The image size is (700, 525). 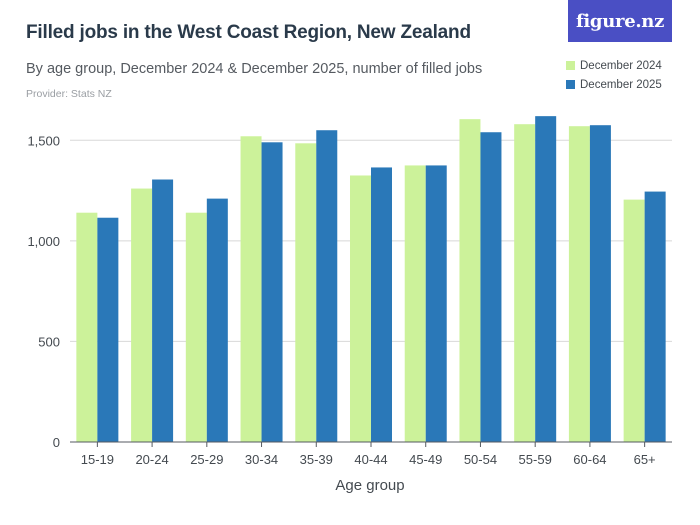 What do you see at coordinates (589, 459) in the screenshot?
I see `x-tick-label: 60-64` at bounding box center [589, 459].